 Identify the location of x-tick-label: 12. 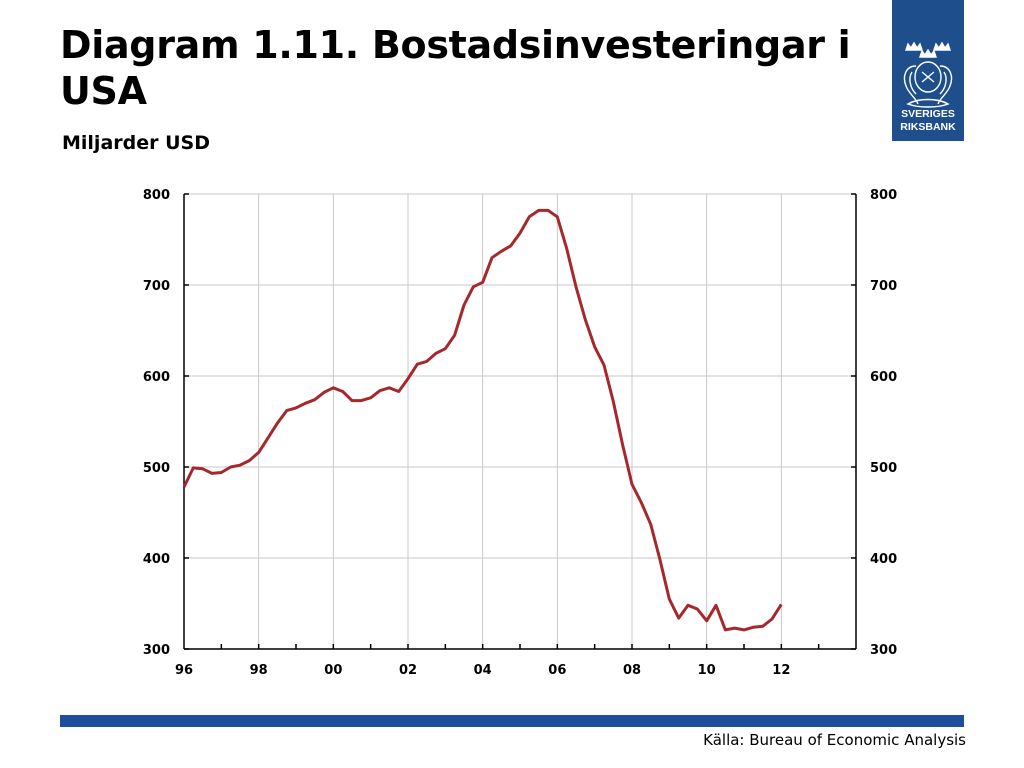
(781, 670).